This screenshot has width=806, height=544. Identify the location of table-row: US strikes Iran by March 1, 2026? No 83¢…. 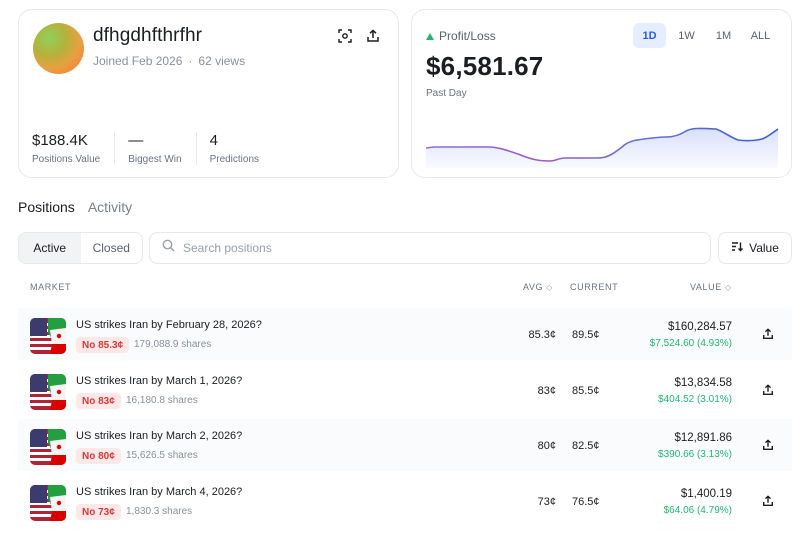
(405, 390).